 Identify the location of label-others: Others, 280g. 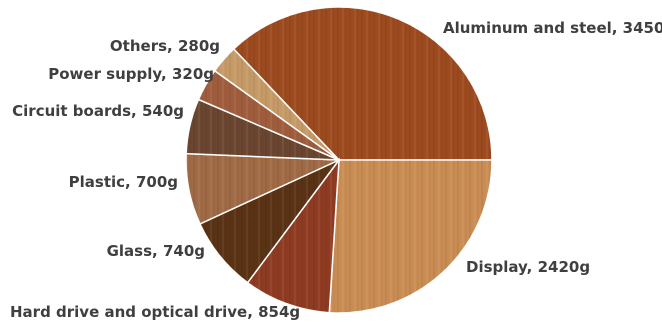
(165, 46).